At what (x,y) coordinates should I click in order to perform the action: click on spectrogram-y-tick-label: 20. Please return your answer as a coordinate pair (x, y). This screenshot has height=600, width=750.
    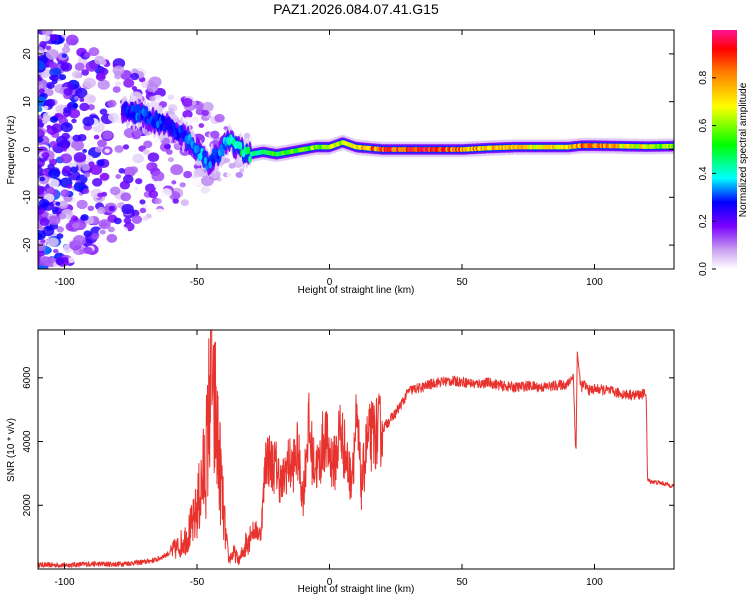
    Looking at the image, I should click on (27, 54).